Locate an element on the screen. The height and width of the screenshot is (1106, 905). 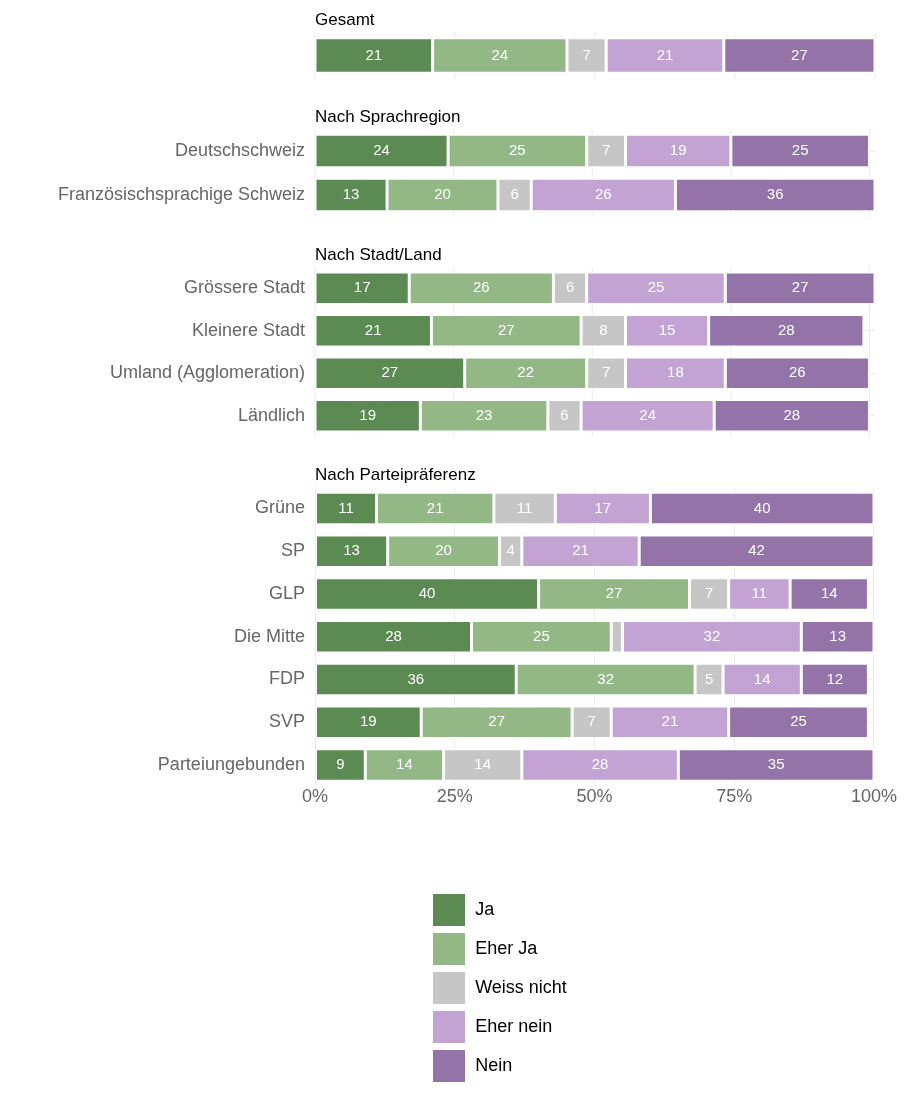
data-label: 23 is located at coordinates (484, 414).